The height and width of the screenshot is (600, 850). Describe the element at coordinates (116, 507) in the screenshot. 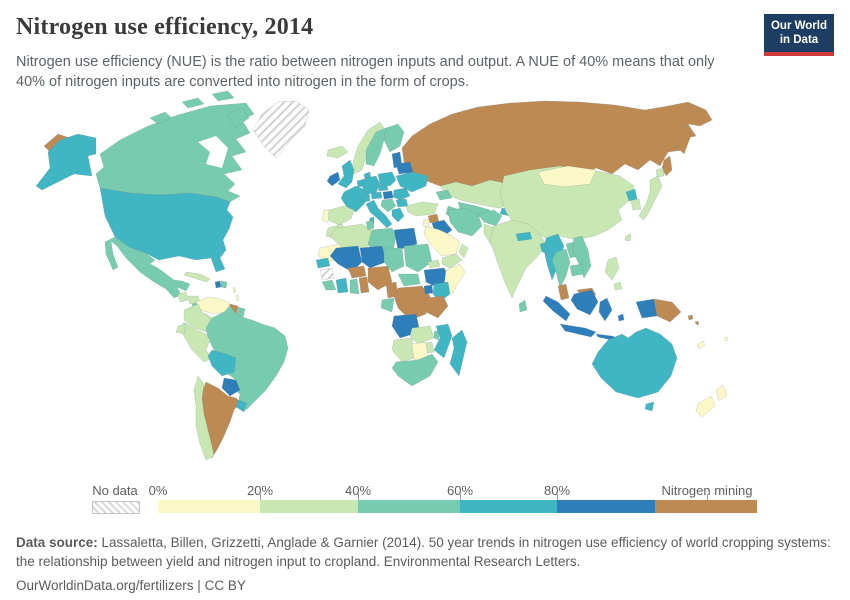

I see `legend-no-data-swatch` at that location.